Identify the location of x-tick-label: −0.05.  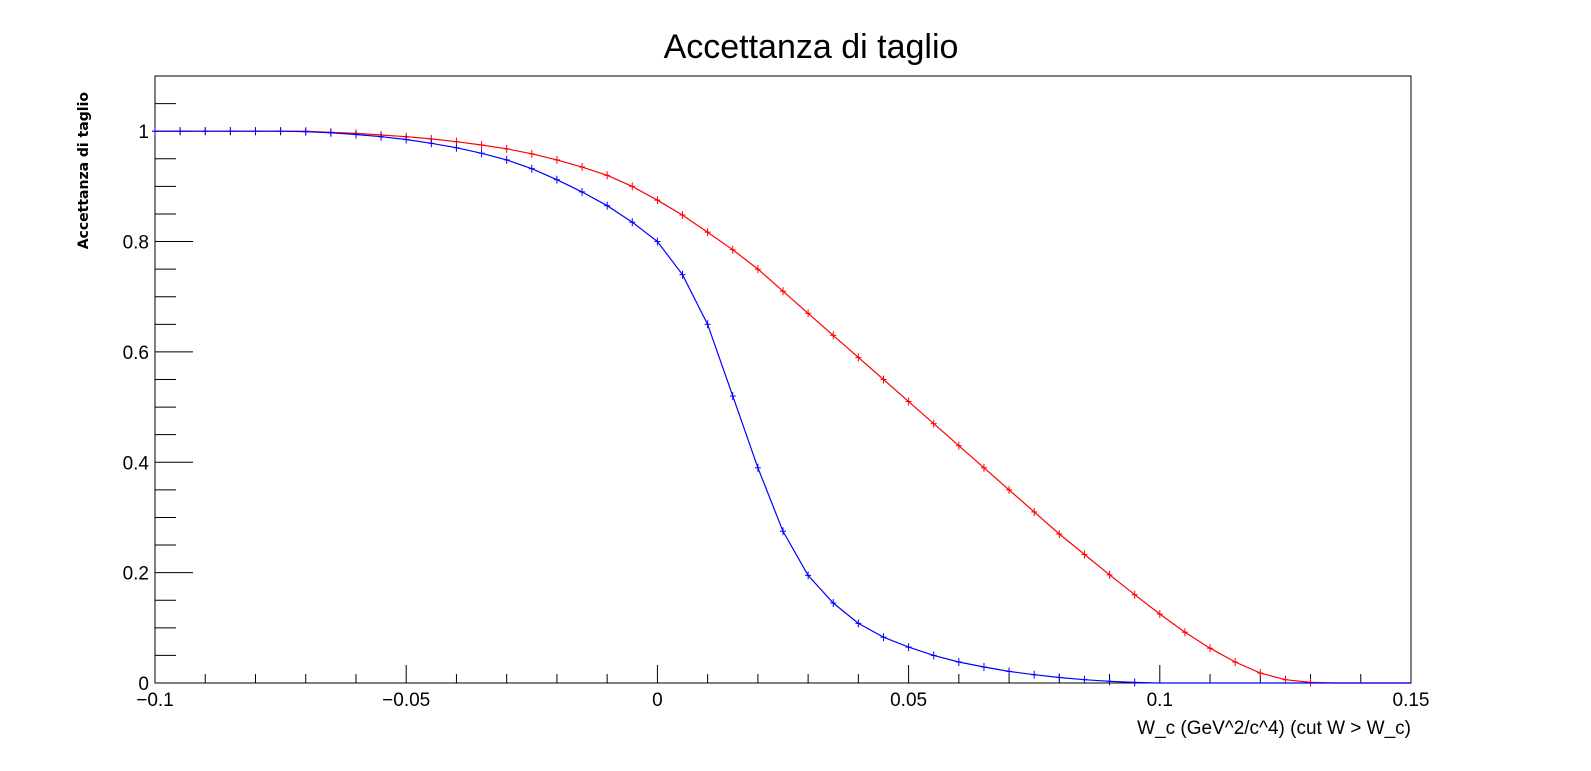
(406, 700).